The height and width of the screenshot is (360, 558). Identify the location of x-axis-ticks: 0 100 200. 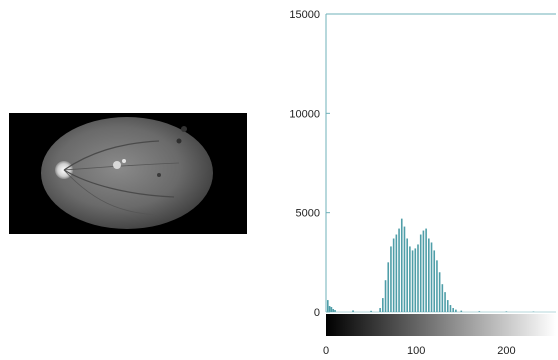
(419, 351).